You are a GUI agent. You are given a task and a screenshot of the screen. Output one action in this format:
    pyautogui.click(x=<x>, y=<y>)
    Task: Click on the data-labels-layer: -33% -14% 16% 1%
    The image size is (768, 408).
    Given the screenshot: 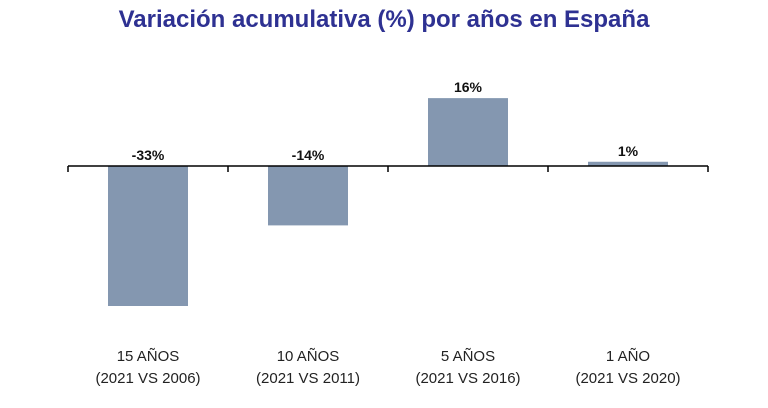 What is the action you would take?
    pyautogui.click(x=385, y=121)
    